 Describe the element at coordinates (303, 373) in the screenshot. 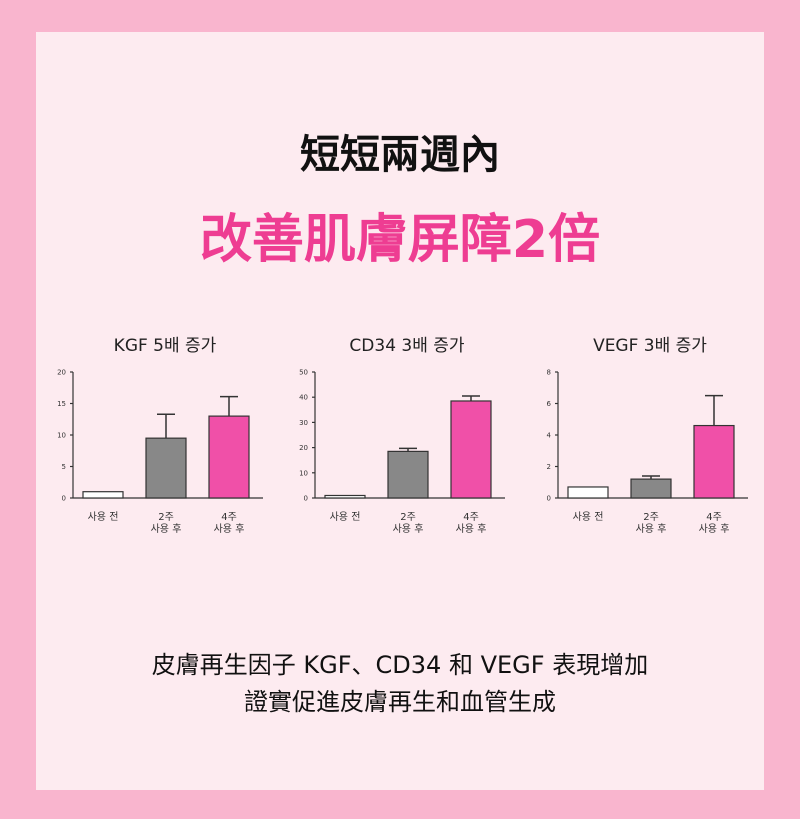

I see `y-tick-label: 50` at that location.